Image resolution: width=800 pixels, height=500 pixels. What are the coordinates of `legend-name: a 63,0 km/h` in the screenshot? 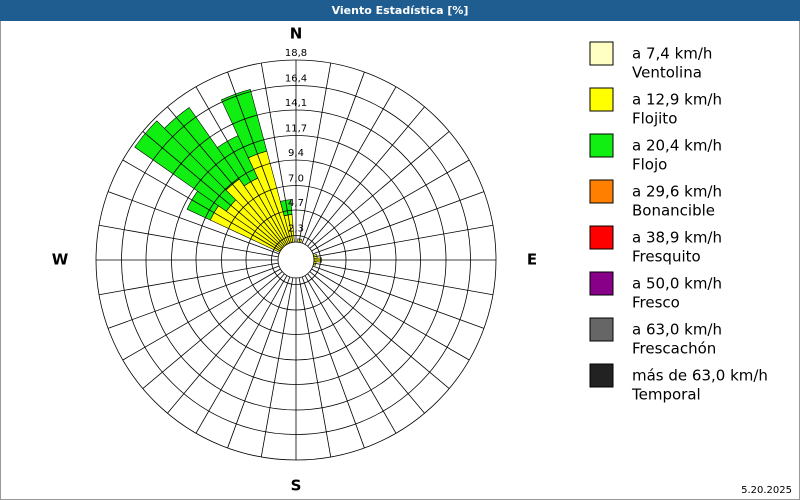 It's located at (677, 330).